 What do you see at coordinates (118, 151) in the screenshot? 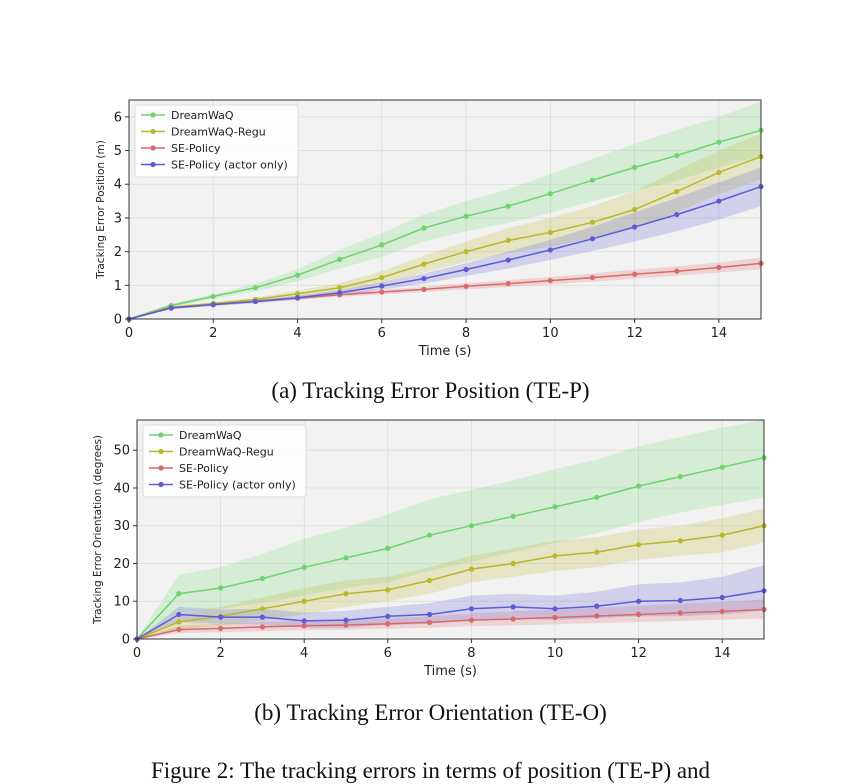
I see `y-tick-label: 5` at bounding box center [118, 151].